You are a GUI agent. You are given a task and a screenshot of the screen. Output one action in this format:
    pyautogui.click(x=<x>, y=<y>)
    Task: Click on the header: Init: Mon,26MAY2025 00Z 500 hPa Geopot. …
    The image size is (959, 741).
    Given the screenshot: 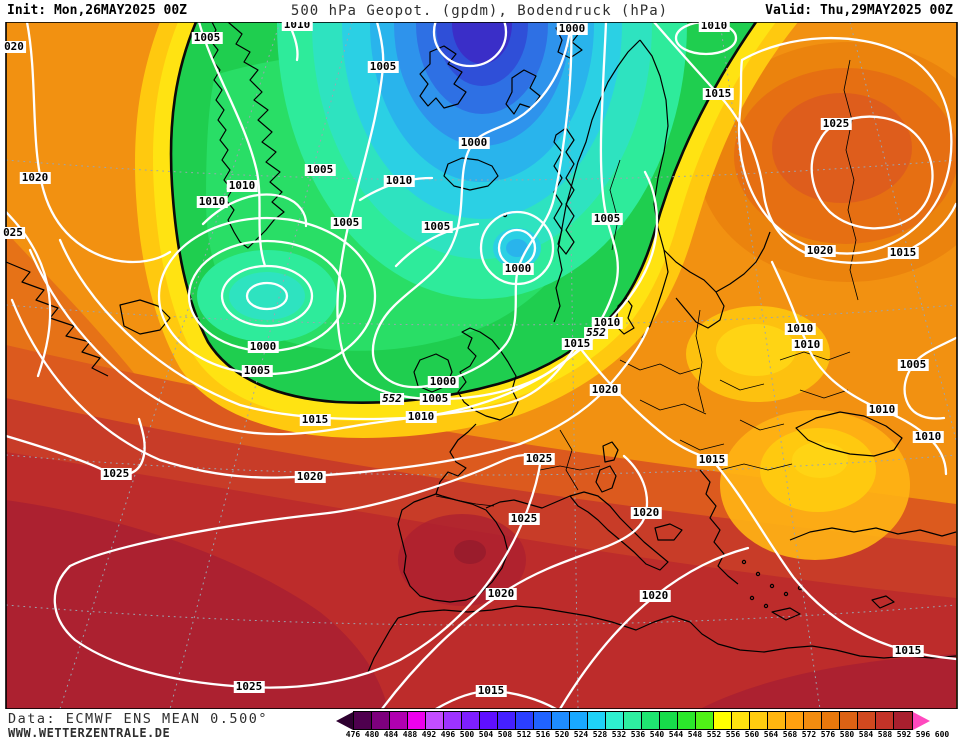 What is the action you would take?
    pyautogui.click(x=479, y=11)
    